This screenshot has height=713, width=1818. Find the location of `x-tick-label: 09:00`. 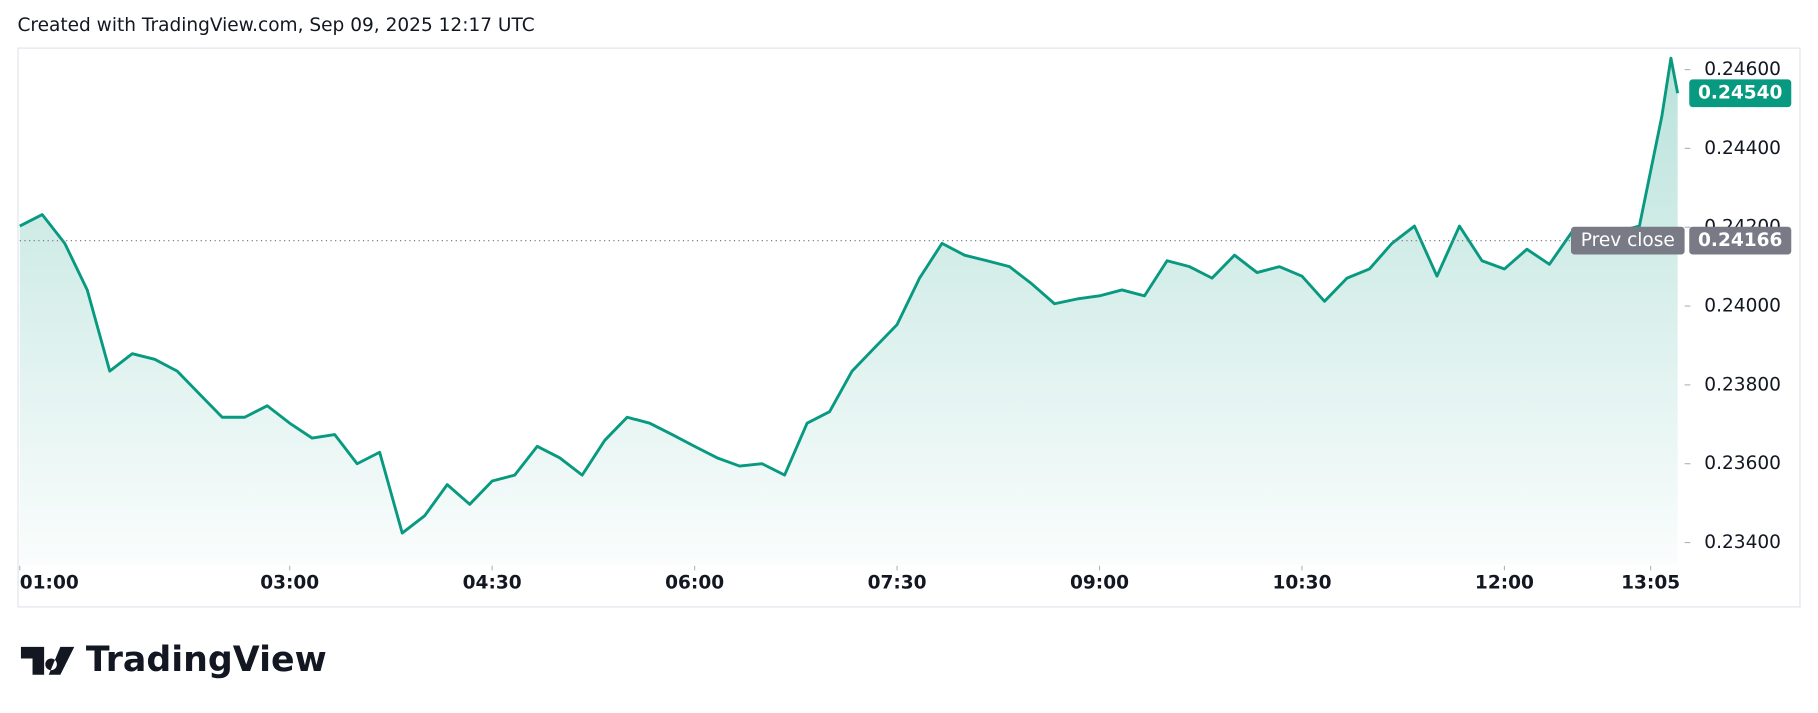

x-tick-label: 09:00 is located at coordinates (1099, 583).